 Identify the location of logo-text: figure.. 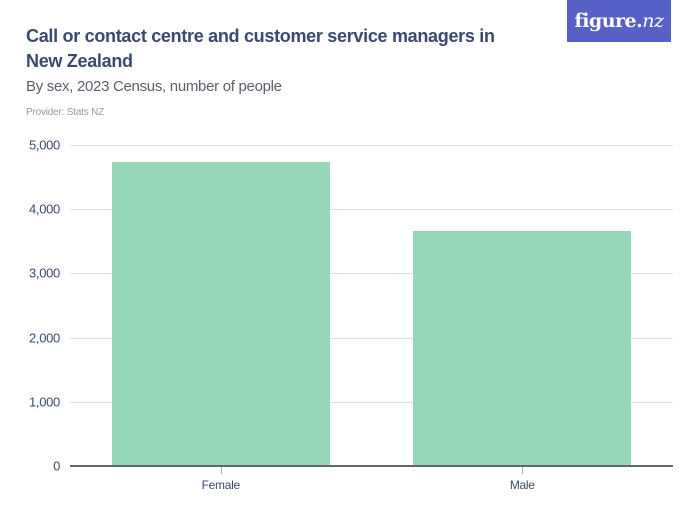
(608, 21).